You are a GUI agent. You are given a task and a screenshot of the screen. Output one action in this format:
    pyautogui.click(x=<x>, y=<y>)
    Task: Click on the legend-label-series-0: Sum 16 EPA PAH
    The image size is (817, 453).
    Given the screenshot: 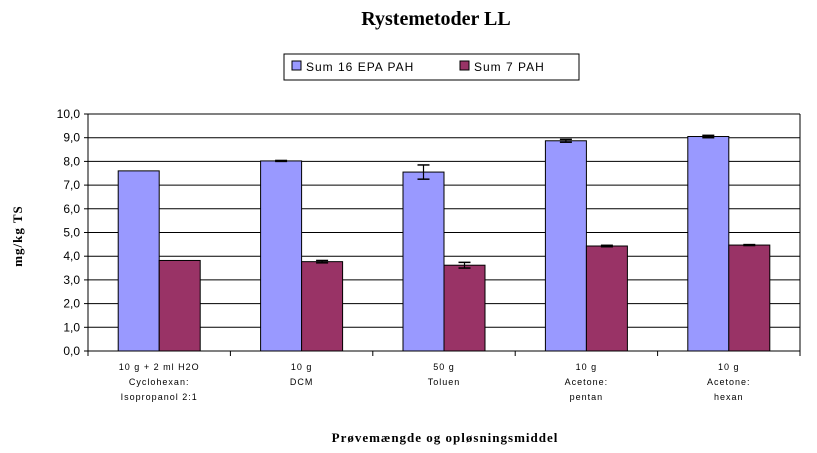 What is the action you would take?
    pyautogui.click(x=360, y=67)
    